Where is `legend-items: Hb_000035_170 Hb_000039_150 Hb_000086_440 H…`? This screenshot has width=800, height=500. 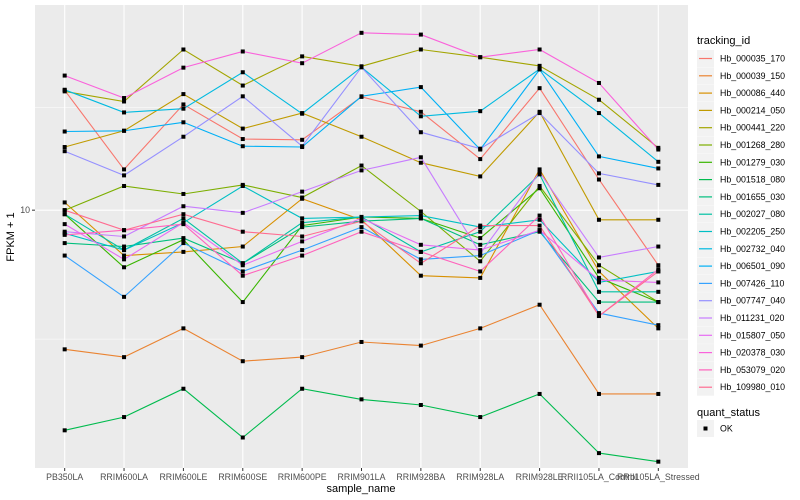 legend-items: Hb_000035_170 Hb_000039_150 Hb_000086_440 H… is located at coordinates (741, 223).